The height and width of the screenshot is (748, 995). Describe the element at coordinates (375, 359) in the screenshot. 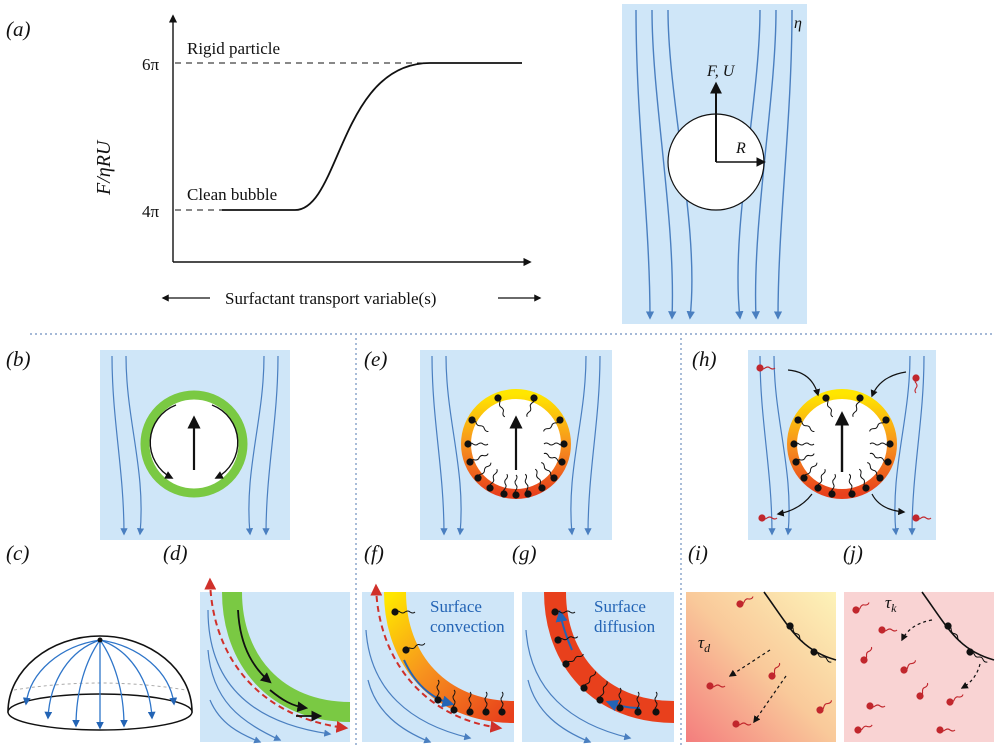

I see `panel-label-e: (e)` at that location.